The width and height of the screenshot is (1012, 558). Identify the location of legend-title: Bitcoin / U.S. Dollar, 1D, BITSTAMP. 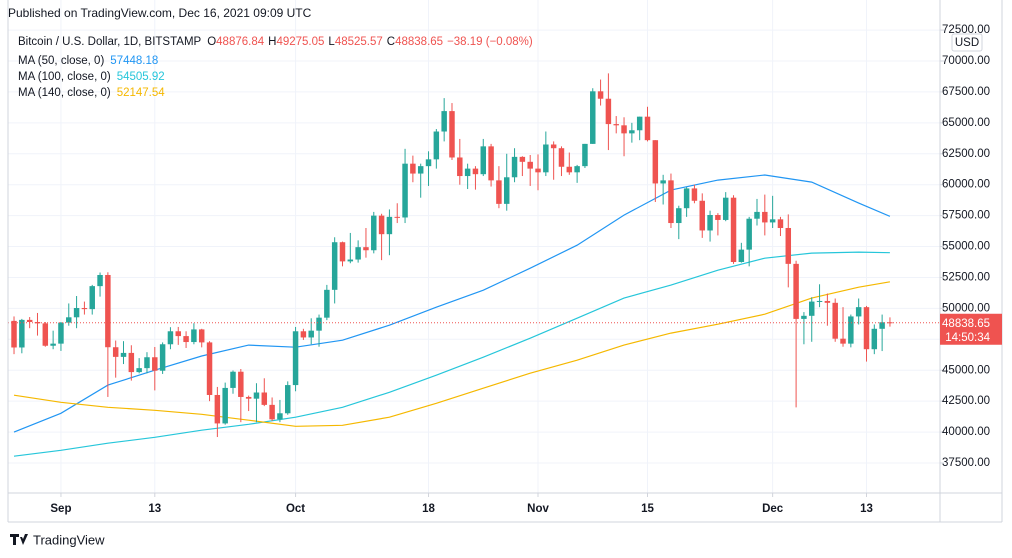
(110, 42).